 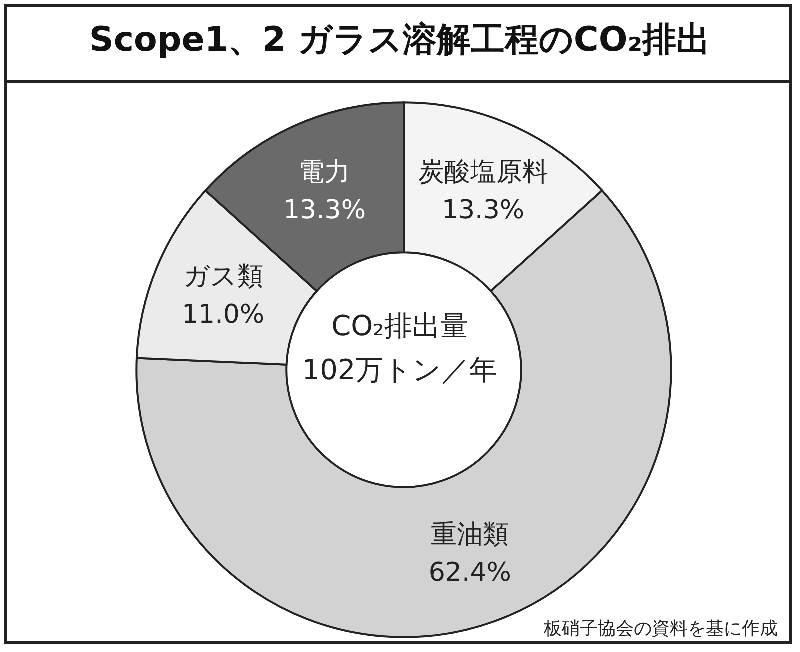 What do you see at coordinates (223, 277) in the screenshot?
I see `slice-label: ガス類` at bounding box center [223, 277].